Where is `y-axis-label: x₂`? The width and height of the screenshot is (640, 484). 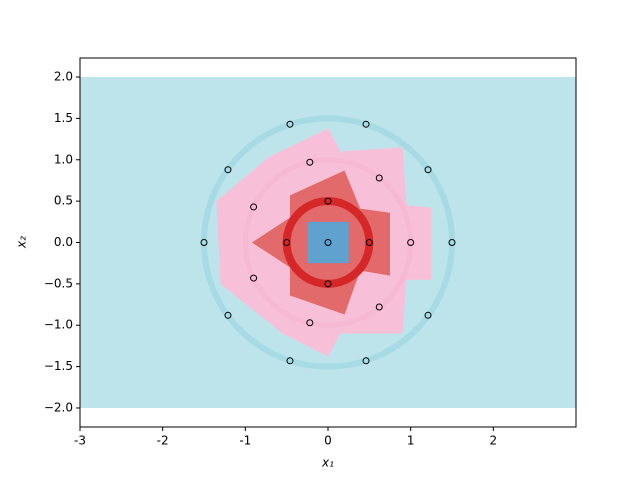
y-axis-label: x₂ is located at coordinates (22, 242).